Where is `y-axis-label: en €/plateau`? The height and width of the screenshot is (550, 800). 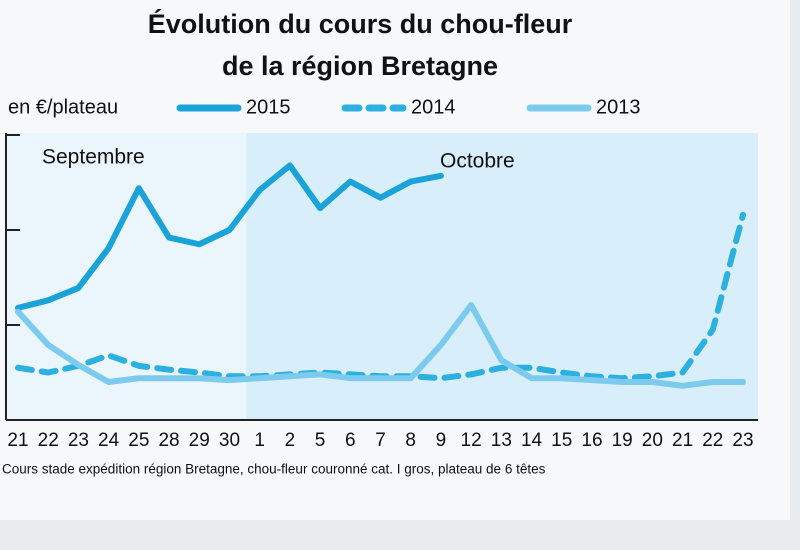 y-axis-label: en €/plateau is located at coordinates (63, 107).